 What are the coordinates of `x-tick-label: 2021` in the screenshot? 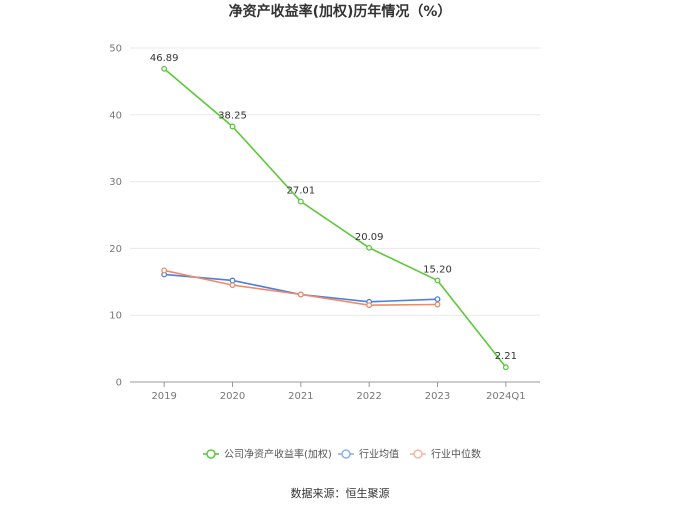 It's located at (300, 396).